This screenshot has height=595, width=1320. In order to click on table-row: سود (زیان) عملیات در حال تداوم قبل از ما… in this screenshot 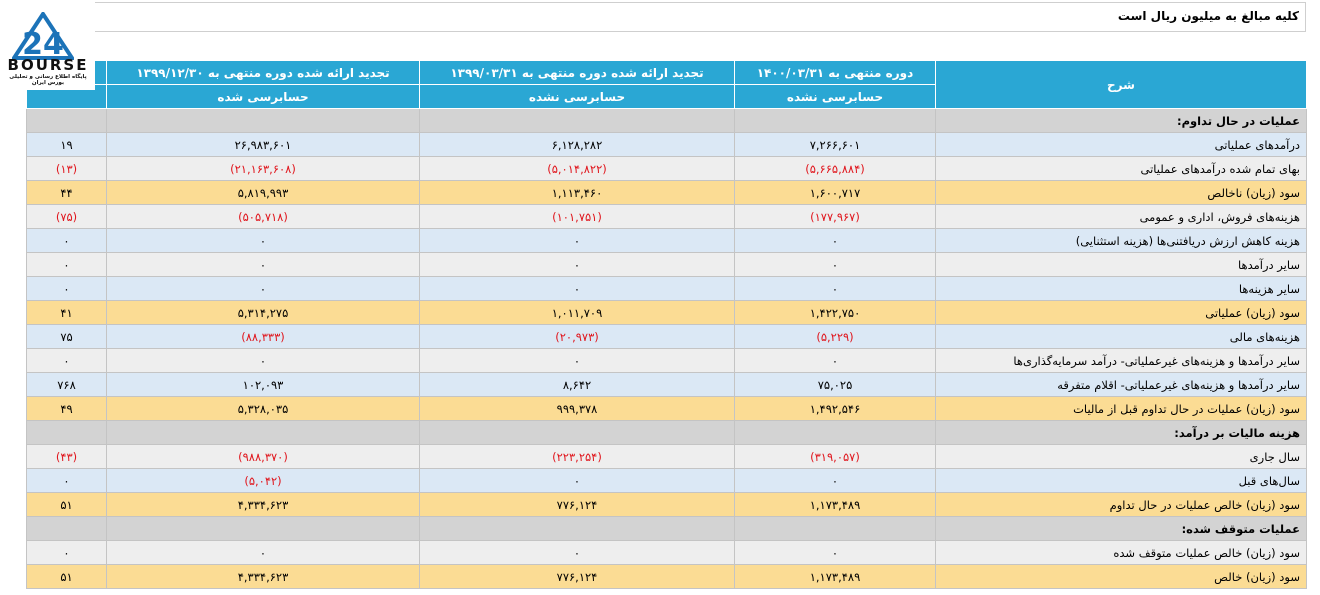, I will do `click(666, 408)`.